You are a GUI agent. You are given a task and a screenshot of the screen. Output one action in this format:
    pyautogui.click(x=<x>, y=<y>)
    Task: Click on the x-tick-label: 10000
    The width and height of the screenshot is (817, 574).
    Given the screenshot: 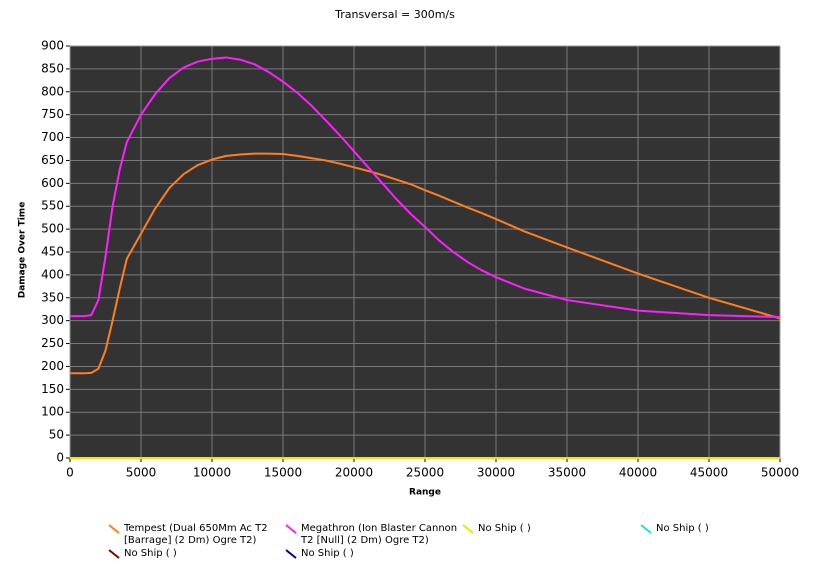 What is the action you would take?
    pyautogui.click(x=212, y=473)
    